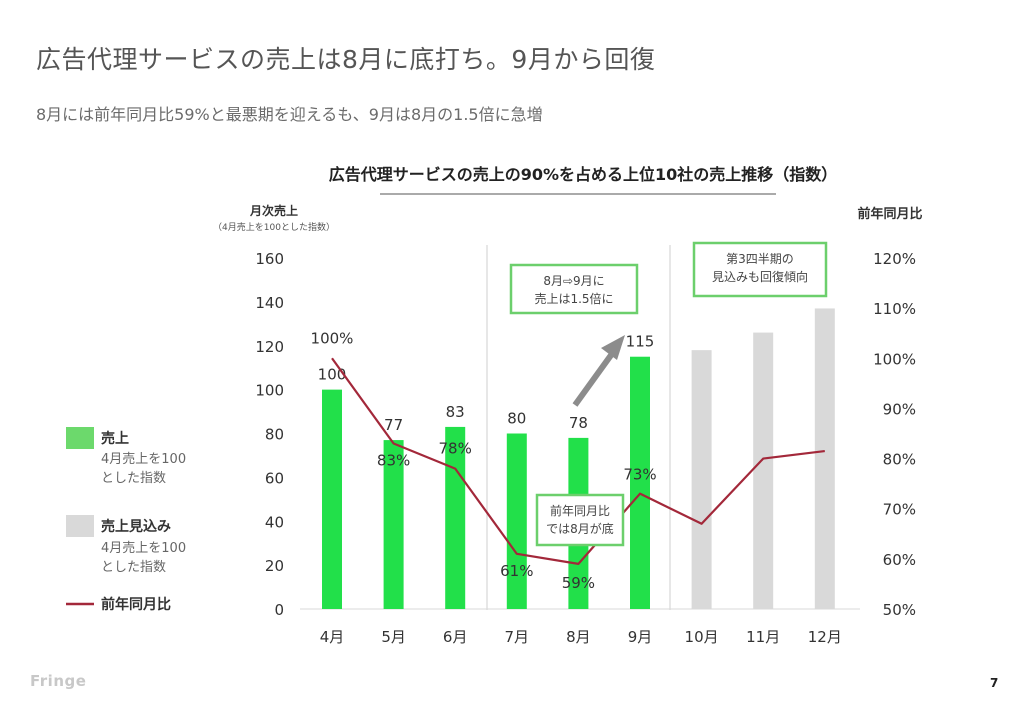 The width and height of the screenshot is (1024, 708). Describe the element at coordinates (274, 435) in the screenshot. I see `y-tick-label: 80` at that location.